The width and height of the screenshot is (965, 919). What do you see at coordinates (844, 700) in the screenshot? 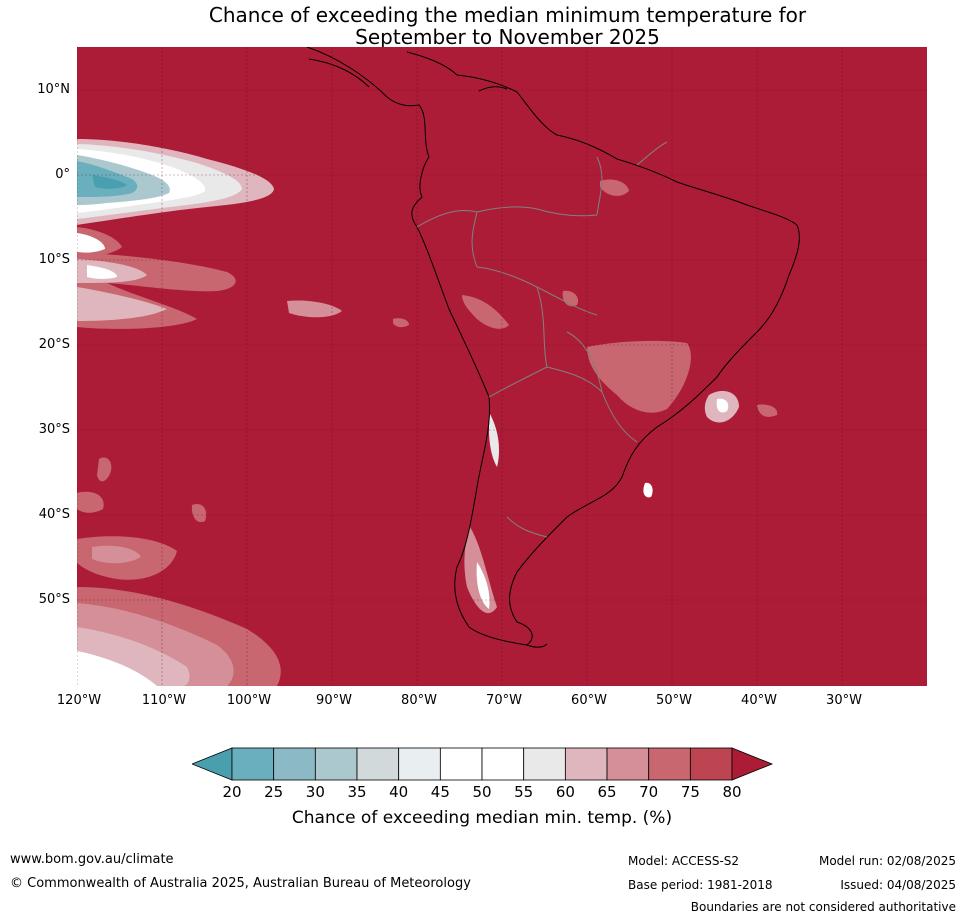
I see `lon-label-30w: 30°W` at bounding box center [844, 700].